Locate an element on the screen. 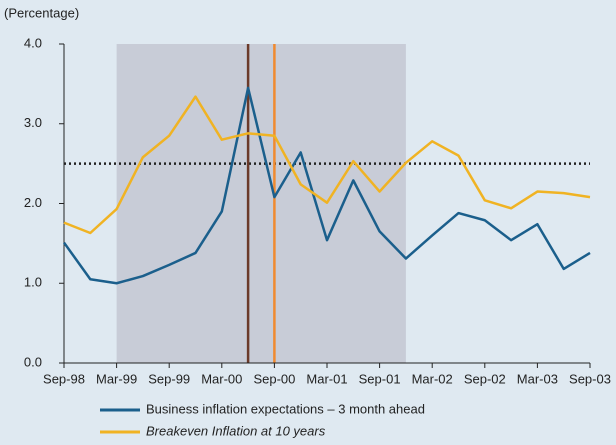 Image resolution: width=616 pixels, height=445 pixels. y-tick-label: 0.0 is located at coordinates (33, 361).